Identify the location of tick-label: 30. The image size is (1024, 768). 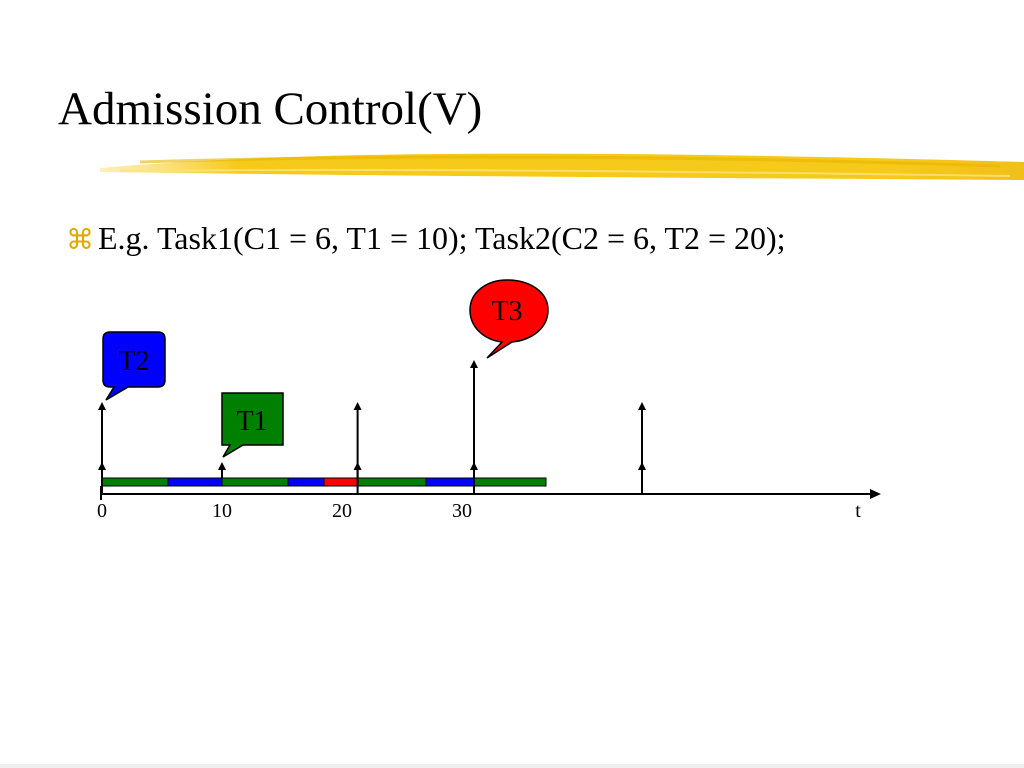
(462, 511).